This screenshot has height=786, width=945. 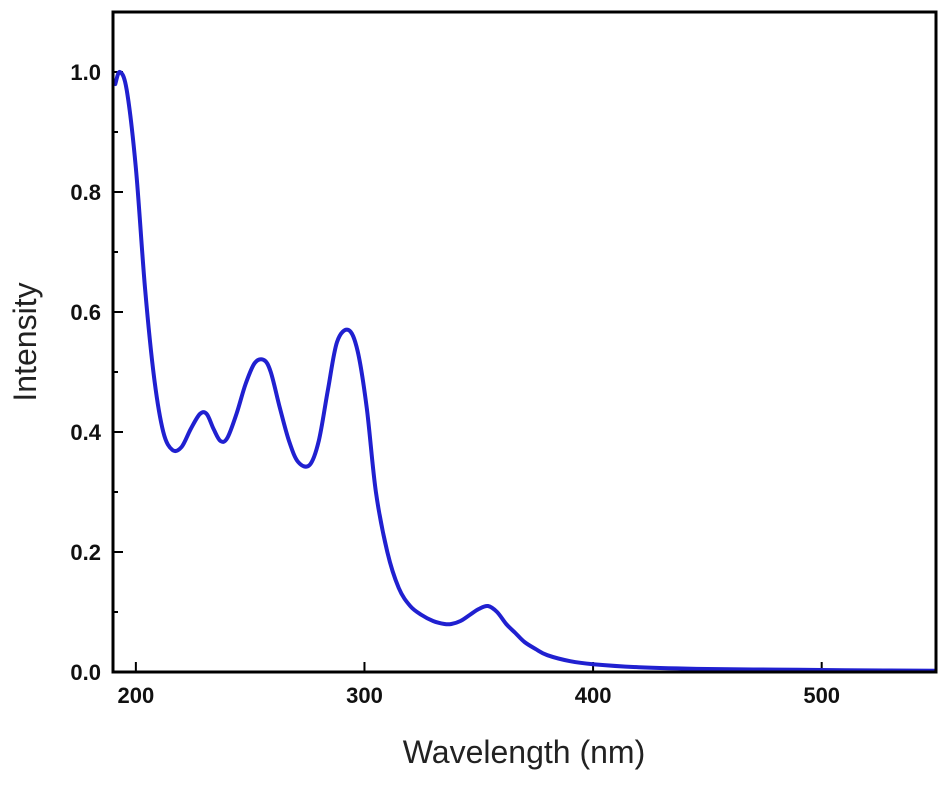 I want to click on y-axis-title: Intensity, so click(x=25, y=341).